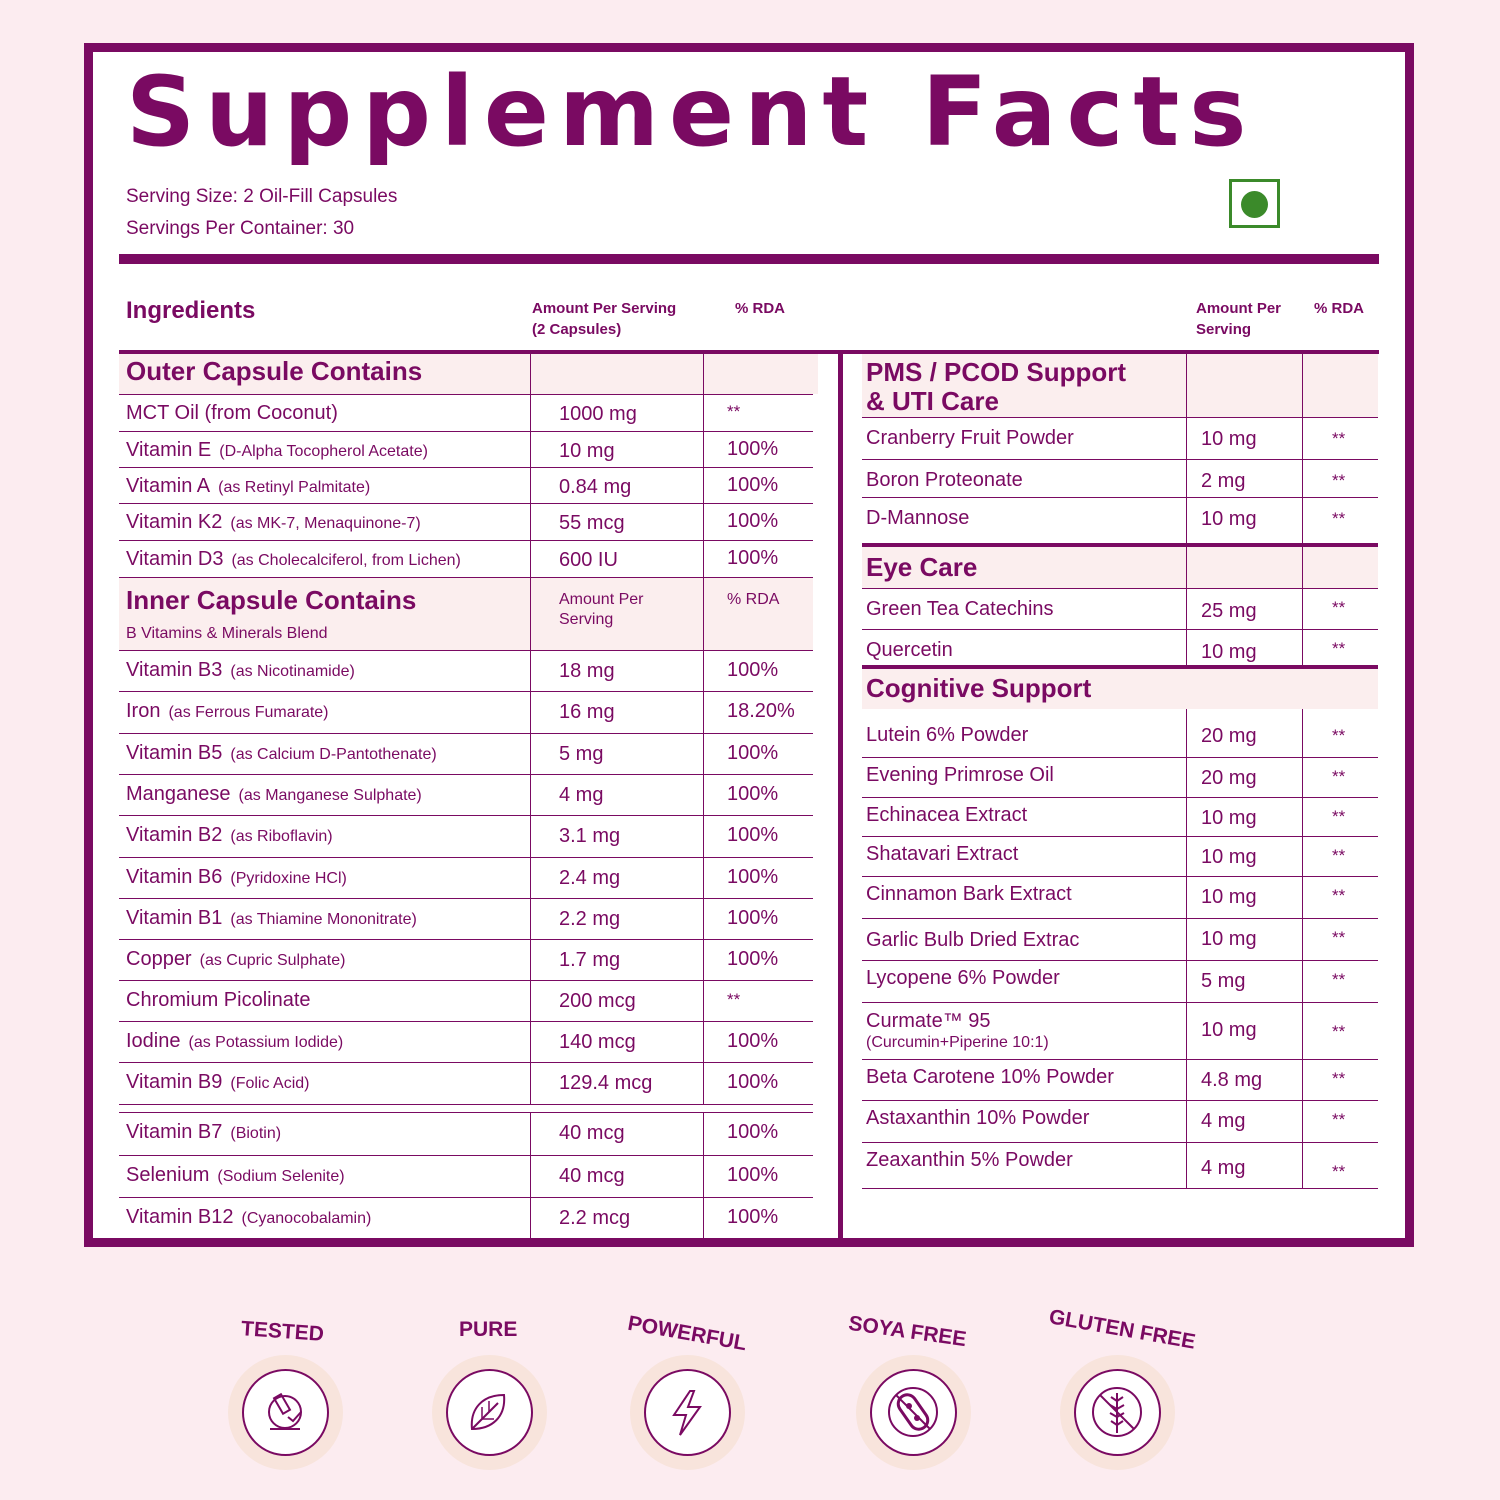  I want to click on ingredient-label: Iodine, so click(153, 1041).